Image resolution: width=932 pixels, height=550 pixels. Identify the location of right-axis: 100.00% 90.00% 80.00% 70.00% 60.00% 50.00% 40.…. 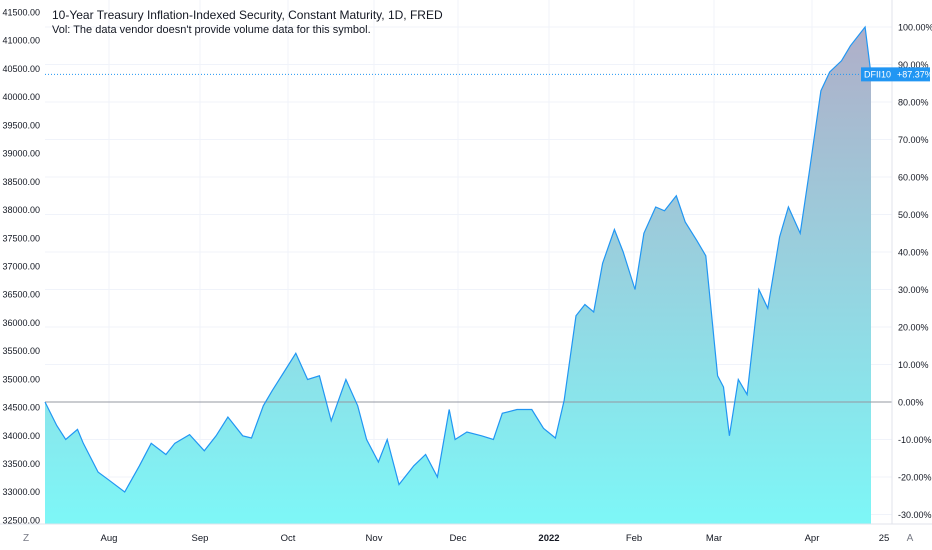
(915, 272).